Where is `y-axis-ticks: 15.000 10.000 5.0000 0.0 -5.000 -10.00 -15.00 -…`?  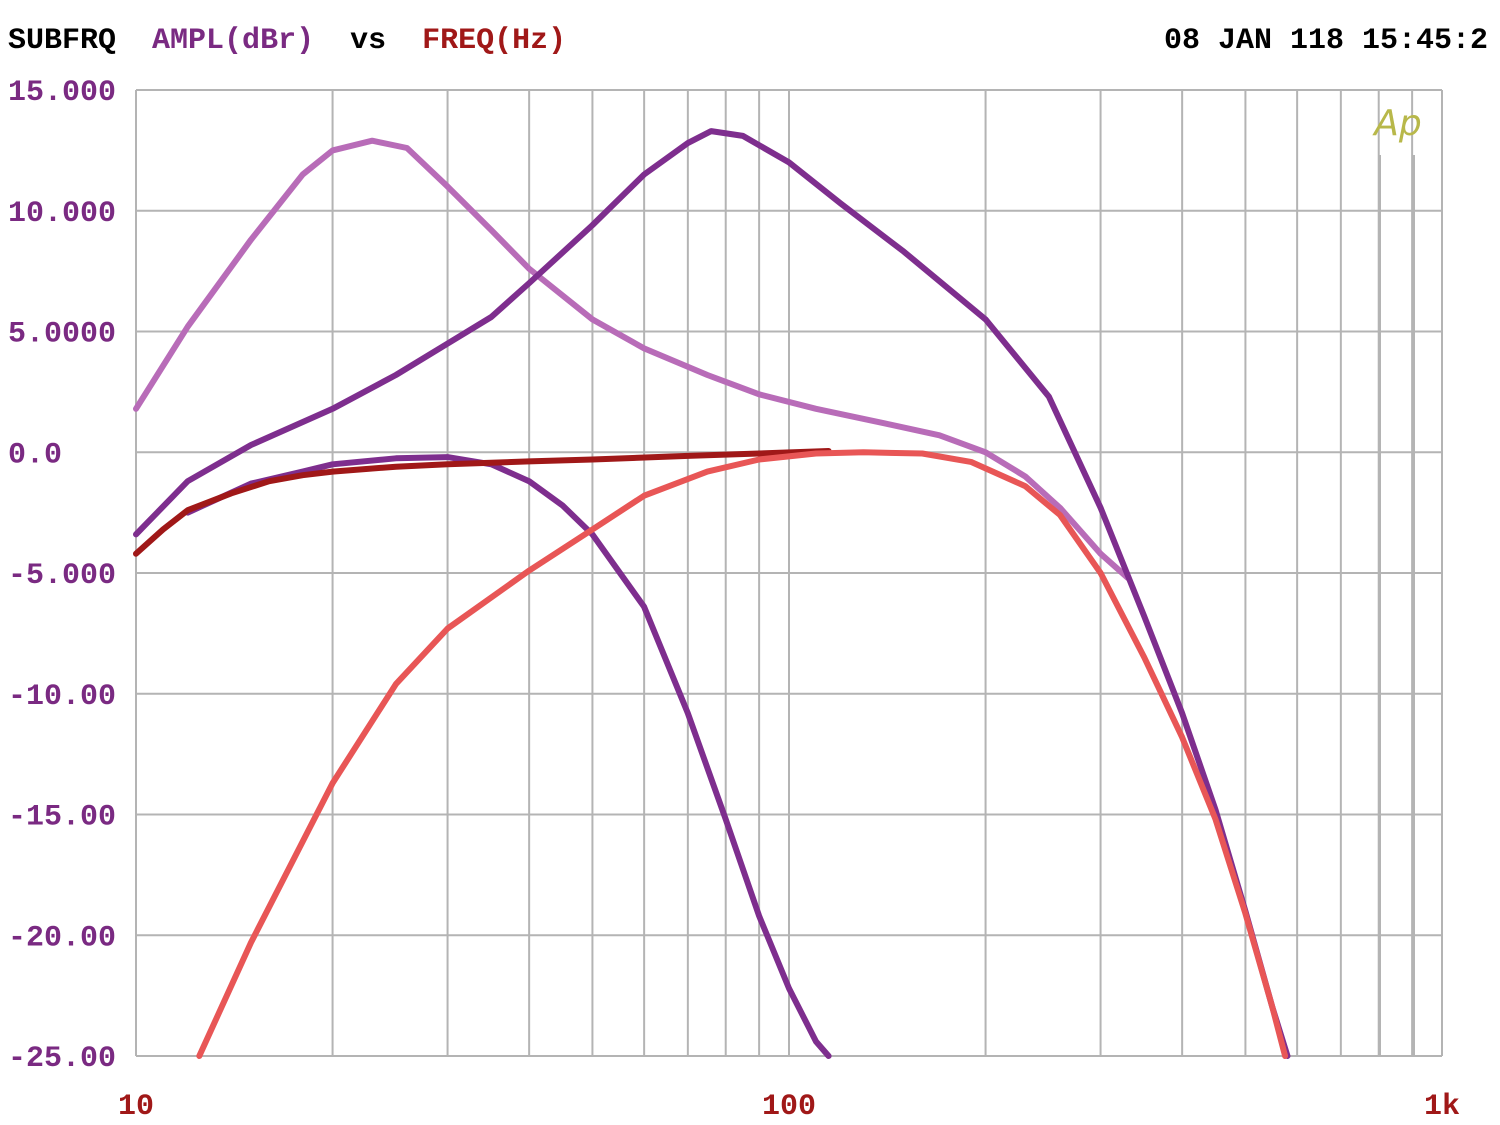
y-axis-ticks: 15.000 10.000 5.0000 0.0 -5.000 -10.00 -15.00 -… is located at coordinates (62, 576).